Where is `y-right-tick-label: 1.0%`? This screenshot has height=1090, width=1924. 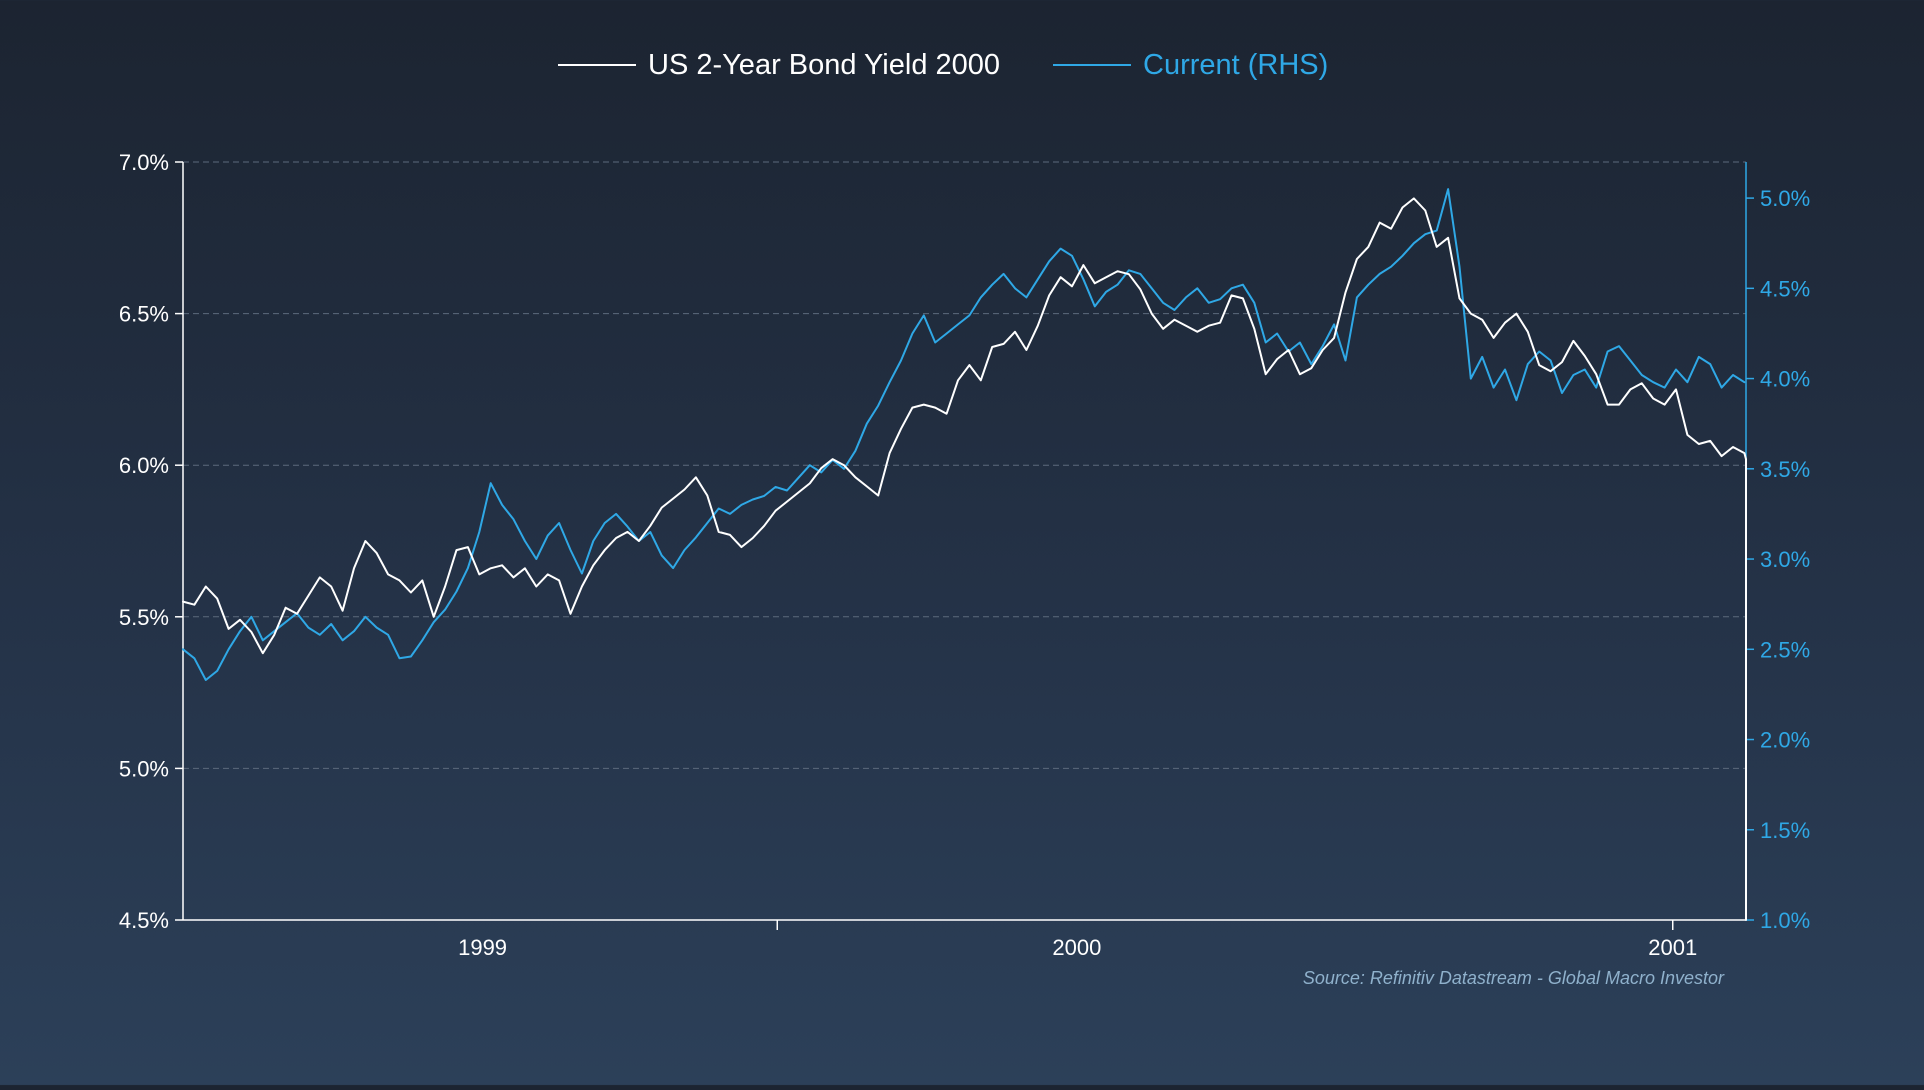 y-right-tick-label: 1.0% is located at coordinates (1785, 920).